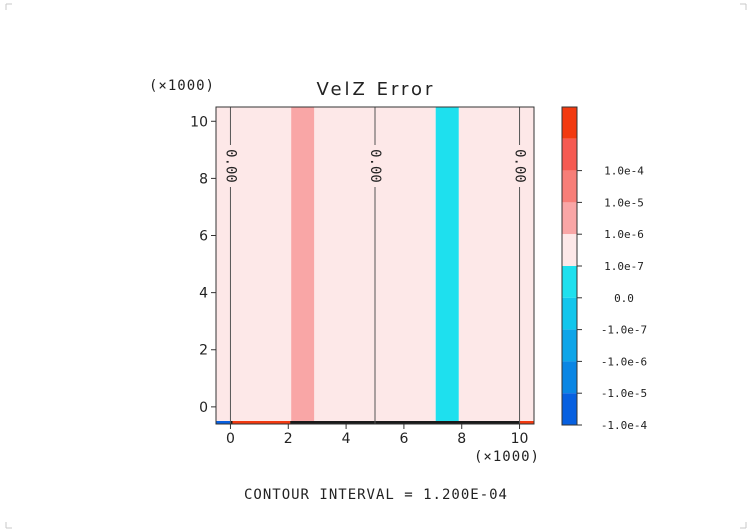 Image resolution: width=752 pixels, height=532 pixels. I want to click on colorbar-label: -1.0e-5, so click(624, 393).